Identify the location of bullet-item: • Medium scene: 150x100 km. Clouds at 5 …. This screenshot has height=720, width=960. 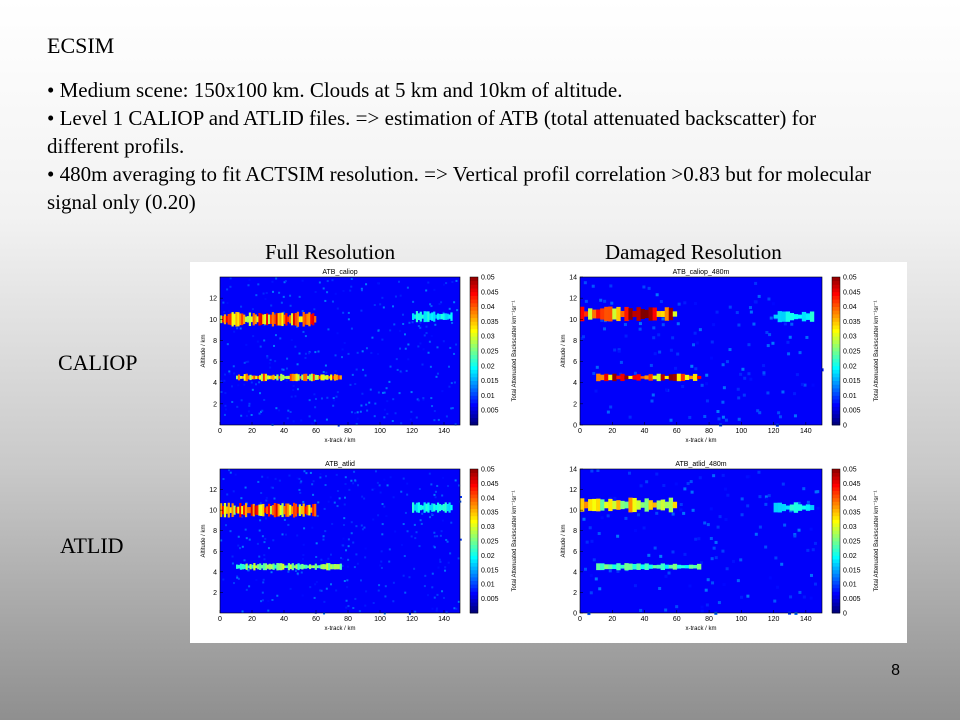
(335, 90).